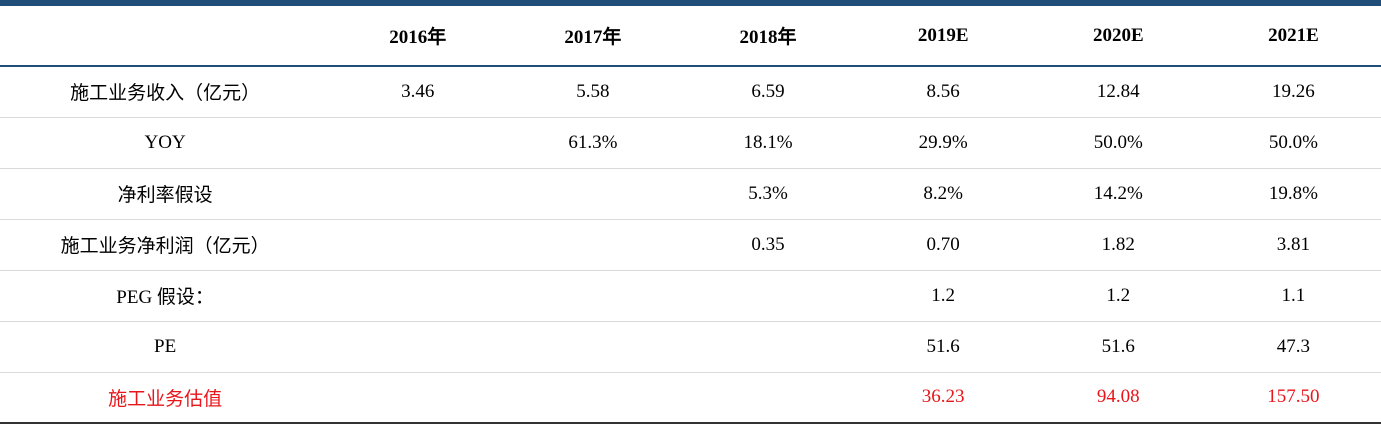 The height and width of the screenshot is (424, 1381). What do you see at coordinates (690, 3) in the screenshot?
I see `table-top-rule` at bounding box center [690, 3].